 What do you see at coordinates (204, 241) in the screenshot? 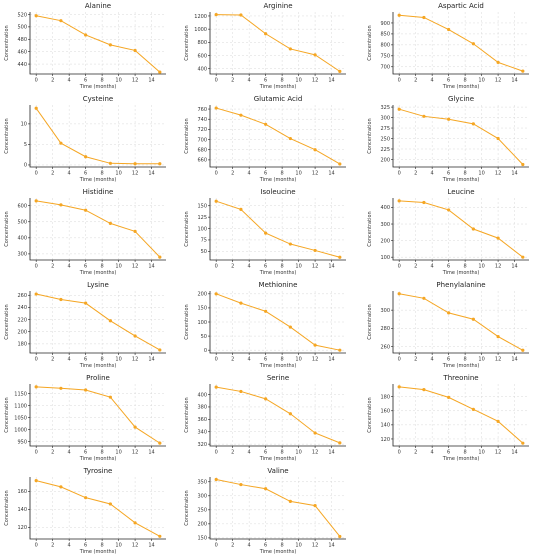
I see `y-tick-label: 75` at bounding box center [204, 241].